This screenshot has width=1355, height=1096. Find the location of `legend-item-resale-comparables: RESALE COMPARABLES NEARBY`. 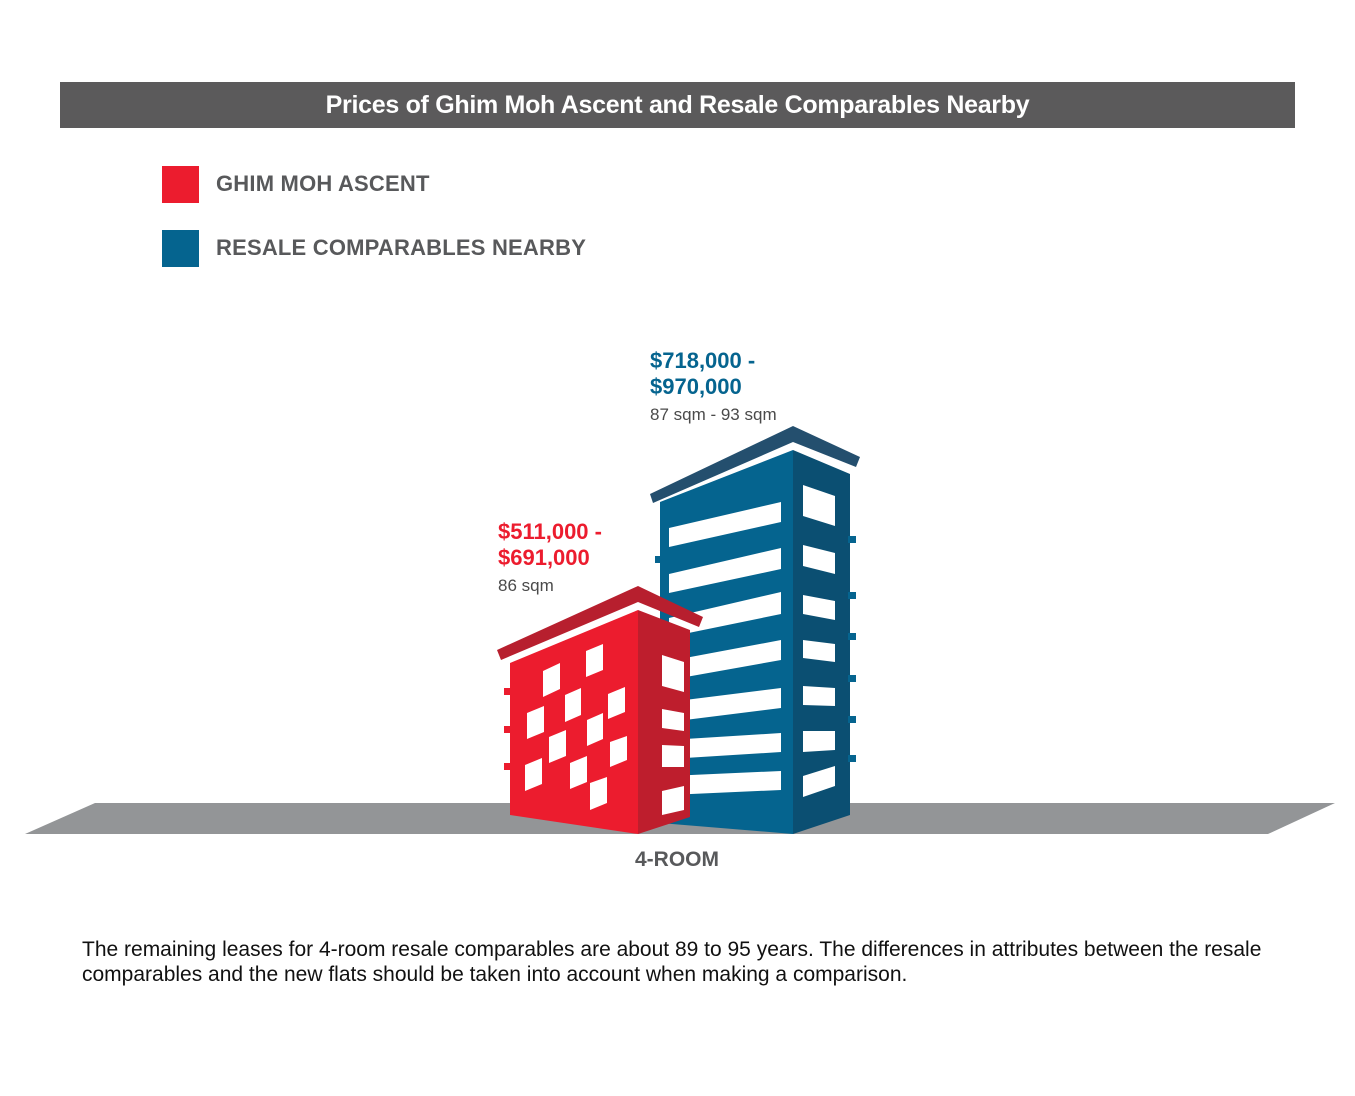

legend-item-resale-comparables: RESALE COMPARABLES NEARBY is located at coordinates (374, 248).